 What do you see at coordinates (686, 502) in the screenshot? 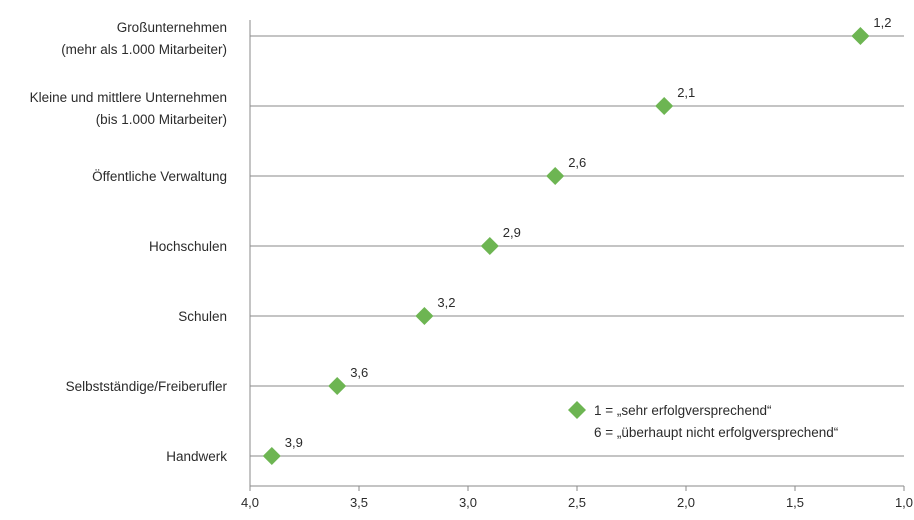
I see `x-tick-label: 2,0` at bounding box center [686, 502].